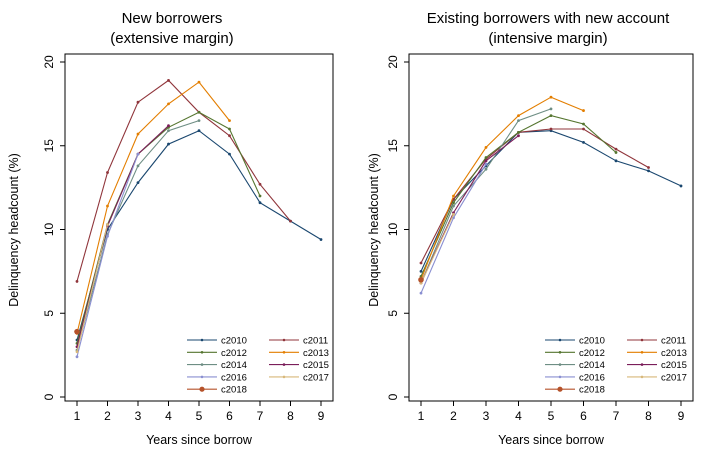  What do you see at coordinates (393, 230) in the screenshot?
I see `y-tick-label: 10` at bounding box center [393, 230].